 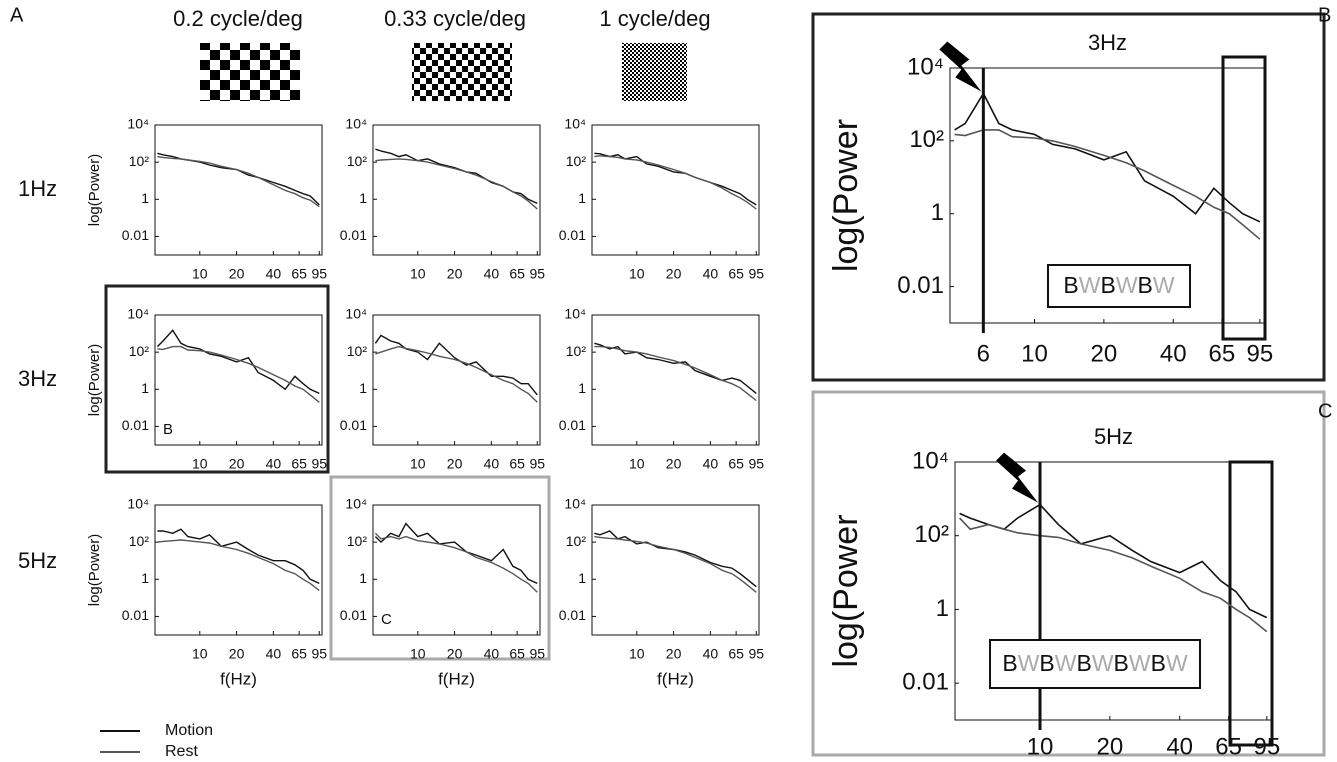 What do you see at coordinates (455, 18) in the screenshot?
I see `column-title: 0.33 cycle/deg` at bounding box center [455, 18].